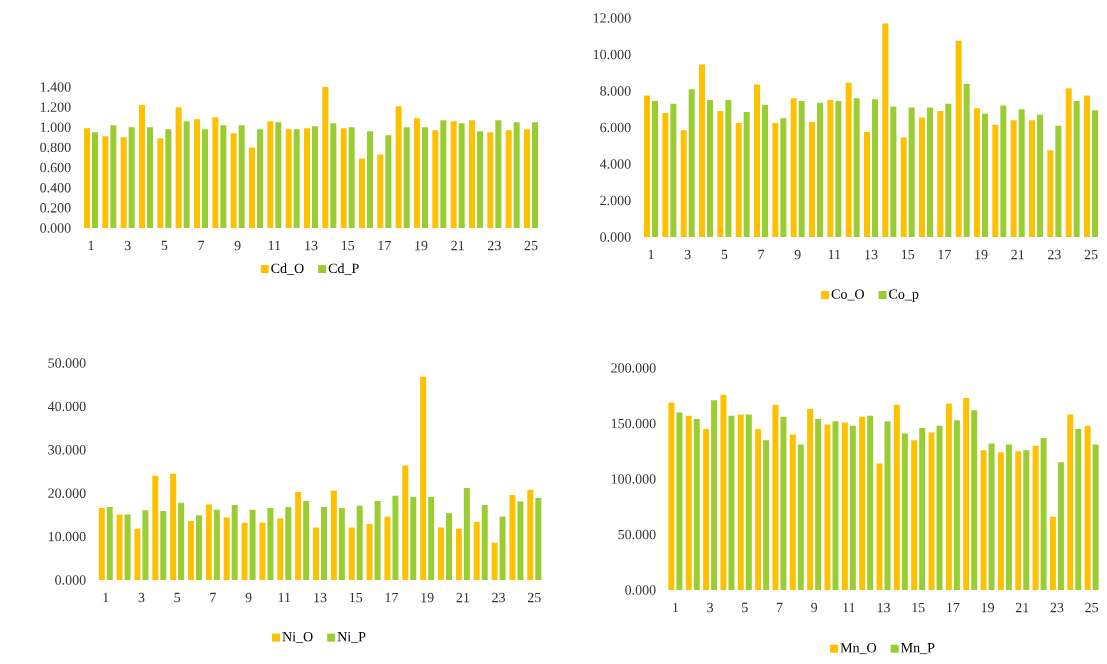 The height and width of the screenshot is (664, 1107). What do you see at coordinates (55, 127) in the screenshot?
I see `y-tick-label: 1.000` at bounding box center [55, 127].